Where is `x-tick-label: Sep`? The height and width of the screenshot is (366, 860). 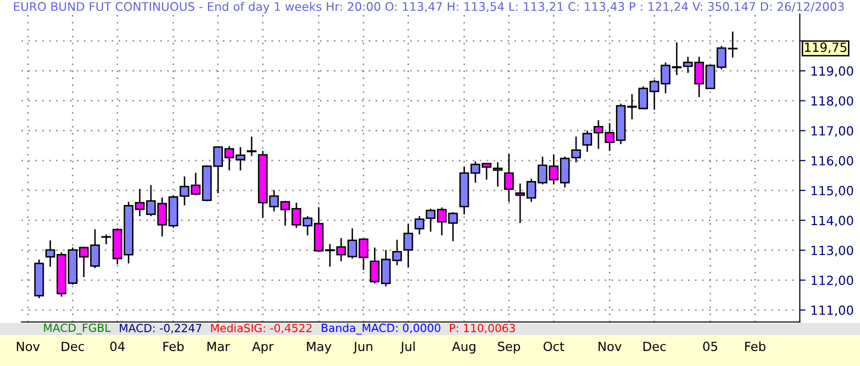
x-tick-label: Sep is located at coordinates (509, 348).